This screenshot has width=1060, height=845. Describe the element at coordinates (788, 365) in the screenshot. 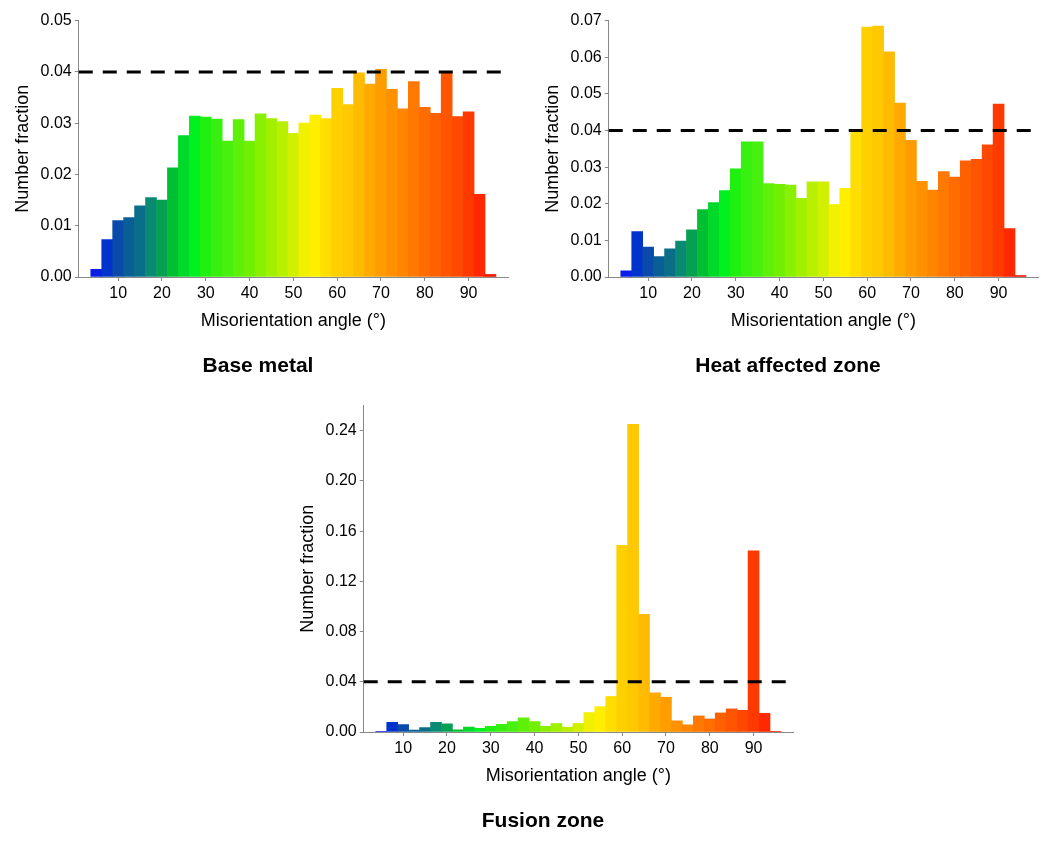

I see `text: Heat affected zone` at that location.